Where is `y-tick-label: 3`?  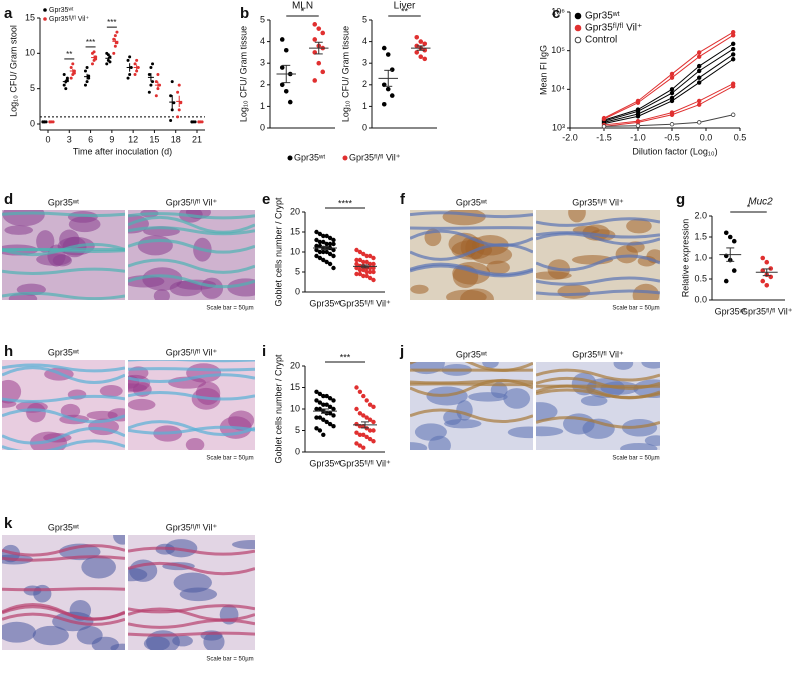
y-tick-label: 3 is located at coordinates (262, 63).